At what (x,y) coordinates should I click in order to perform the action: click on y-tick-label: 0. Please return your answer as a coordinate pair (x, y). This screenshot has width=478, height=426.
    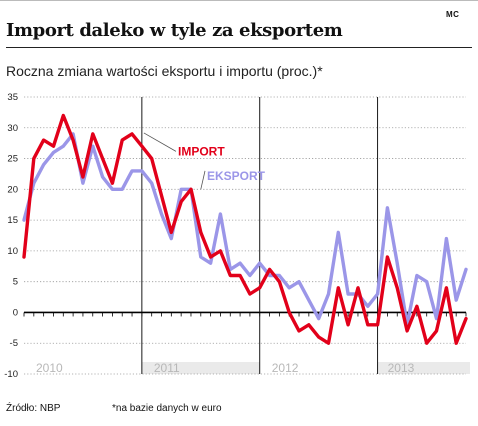
    Looking at the image, I should click on (15, 312).